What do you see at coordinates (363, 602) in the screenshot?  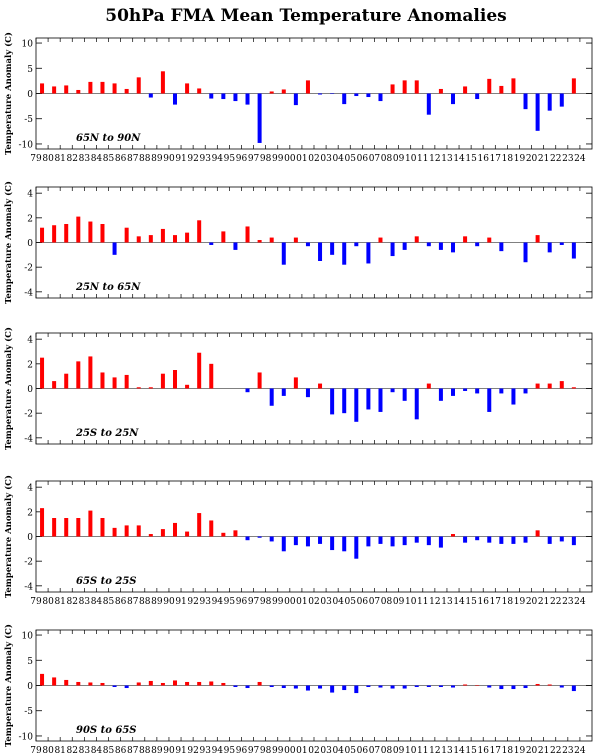 I see `xtick-label: 06` at bounding box center [363, 602].